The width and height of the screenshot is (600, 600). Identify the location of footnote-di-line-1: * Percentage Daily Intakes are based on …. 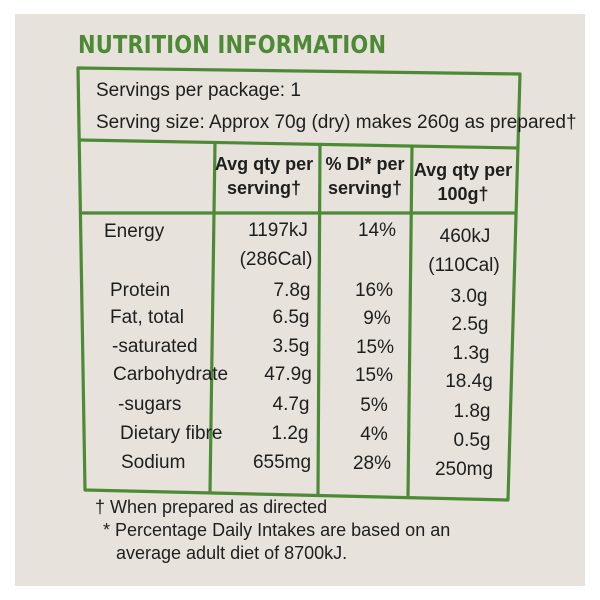
(277, 530).